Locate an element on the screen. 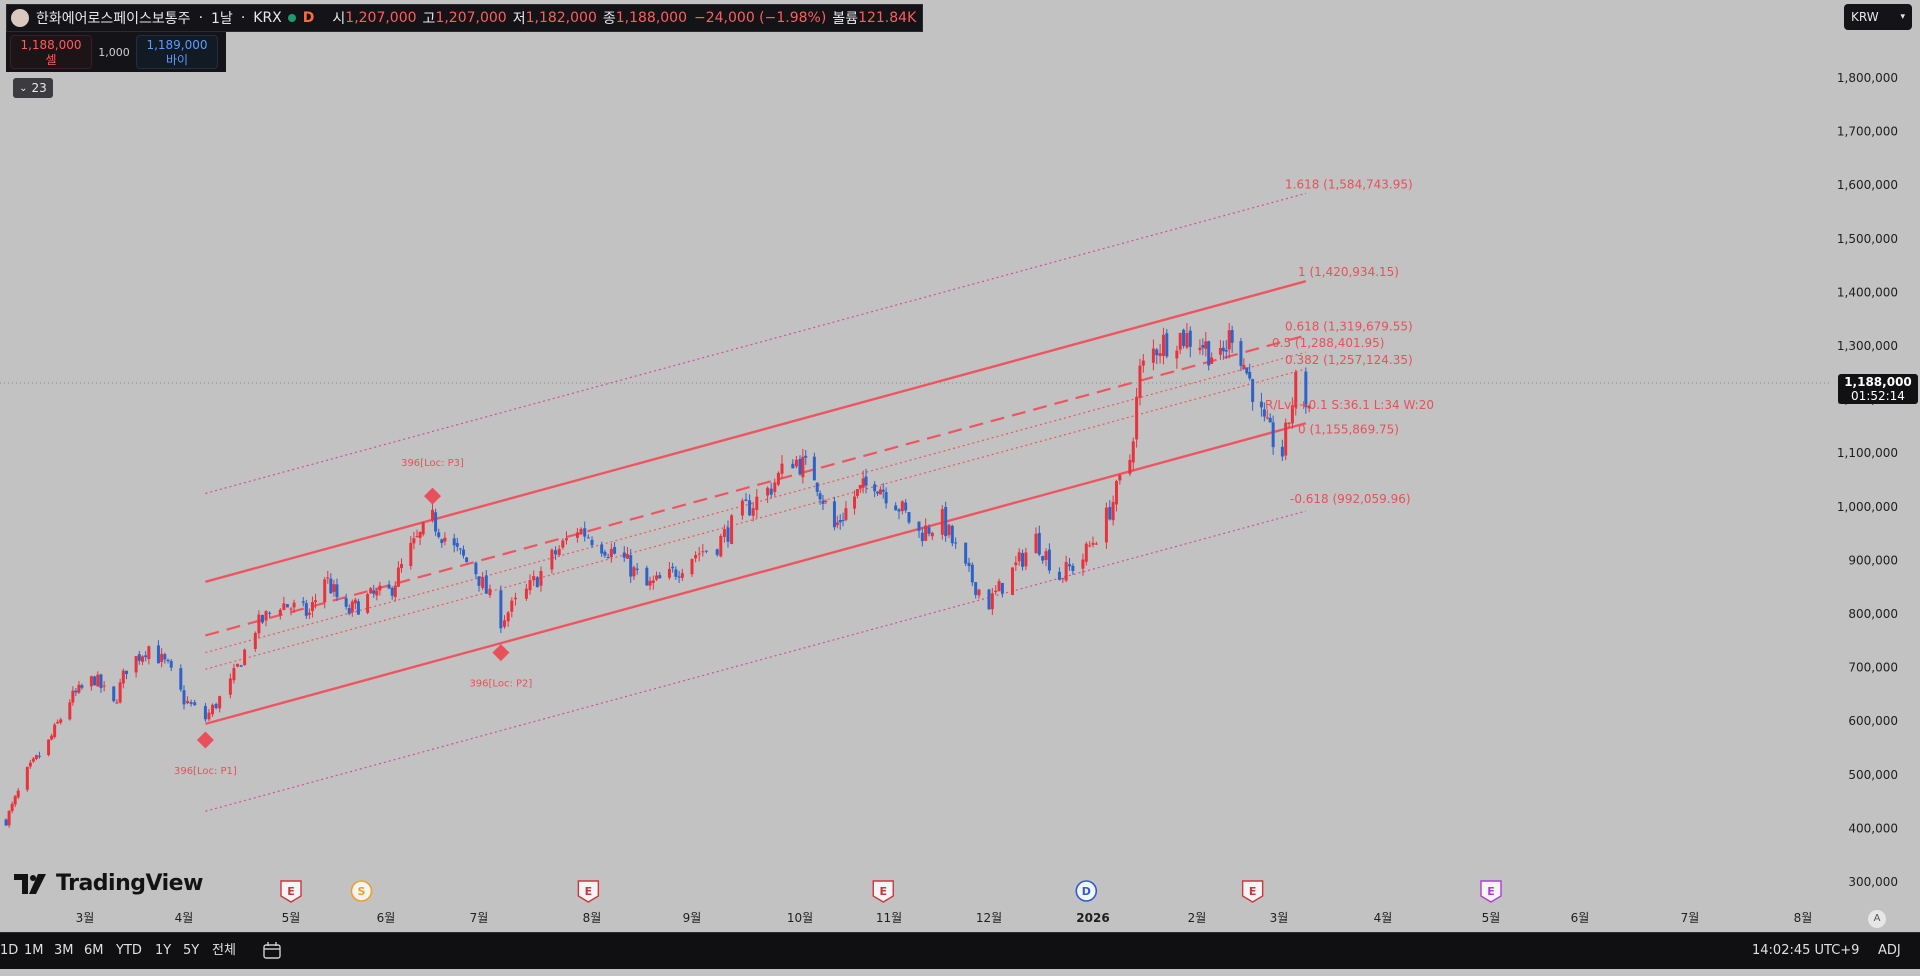 This screenshot has width=1920, height=976. split-event-icon: S is located at coordinates (361, 891).